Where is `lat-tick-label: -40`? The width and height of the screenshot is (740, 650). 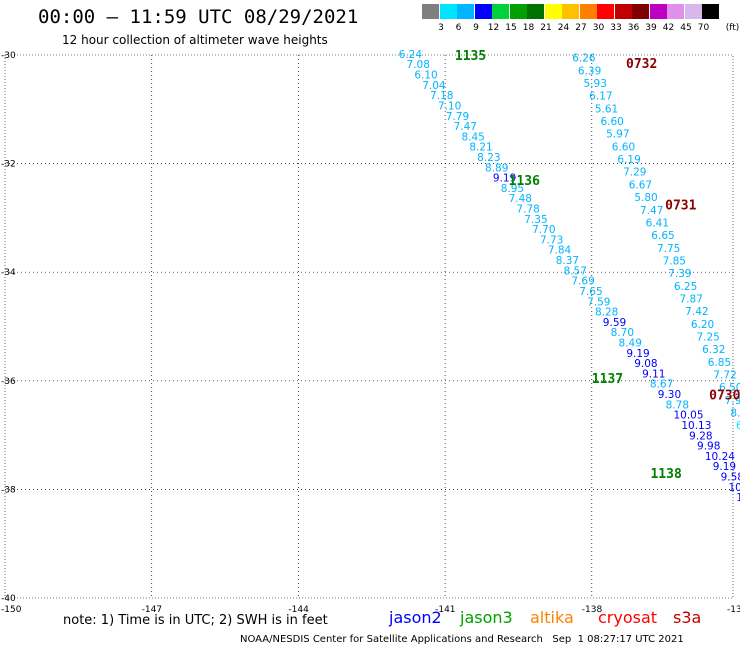 lat-tick-label: -40 is located at coordinates (8, 599).